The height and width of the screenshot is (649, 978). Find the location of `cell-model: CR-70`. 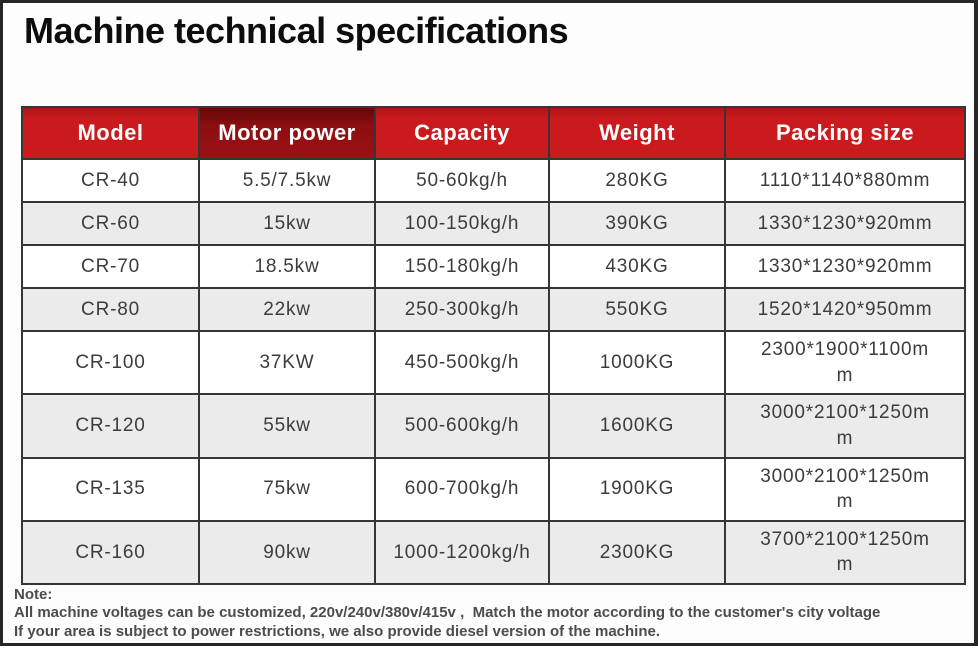

cell-model: CR-70 is located at coordinates (110, 266).